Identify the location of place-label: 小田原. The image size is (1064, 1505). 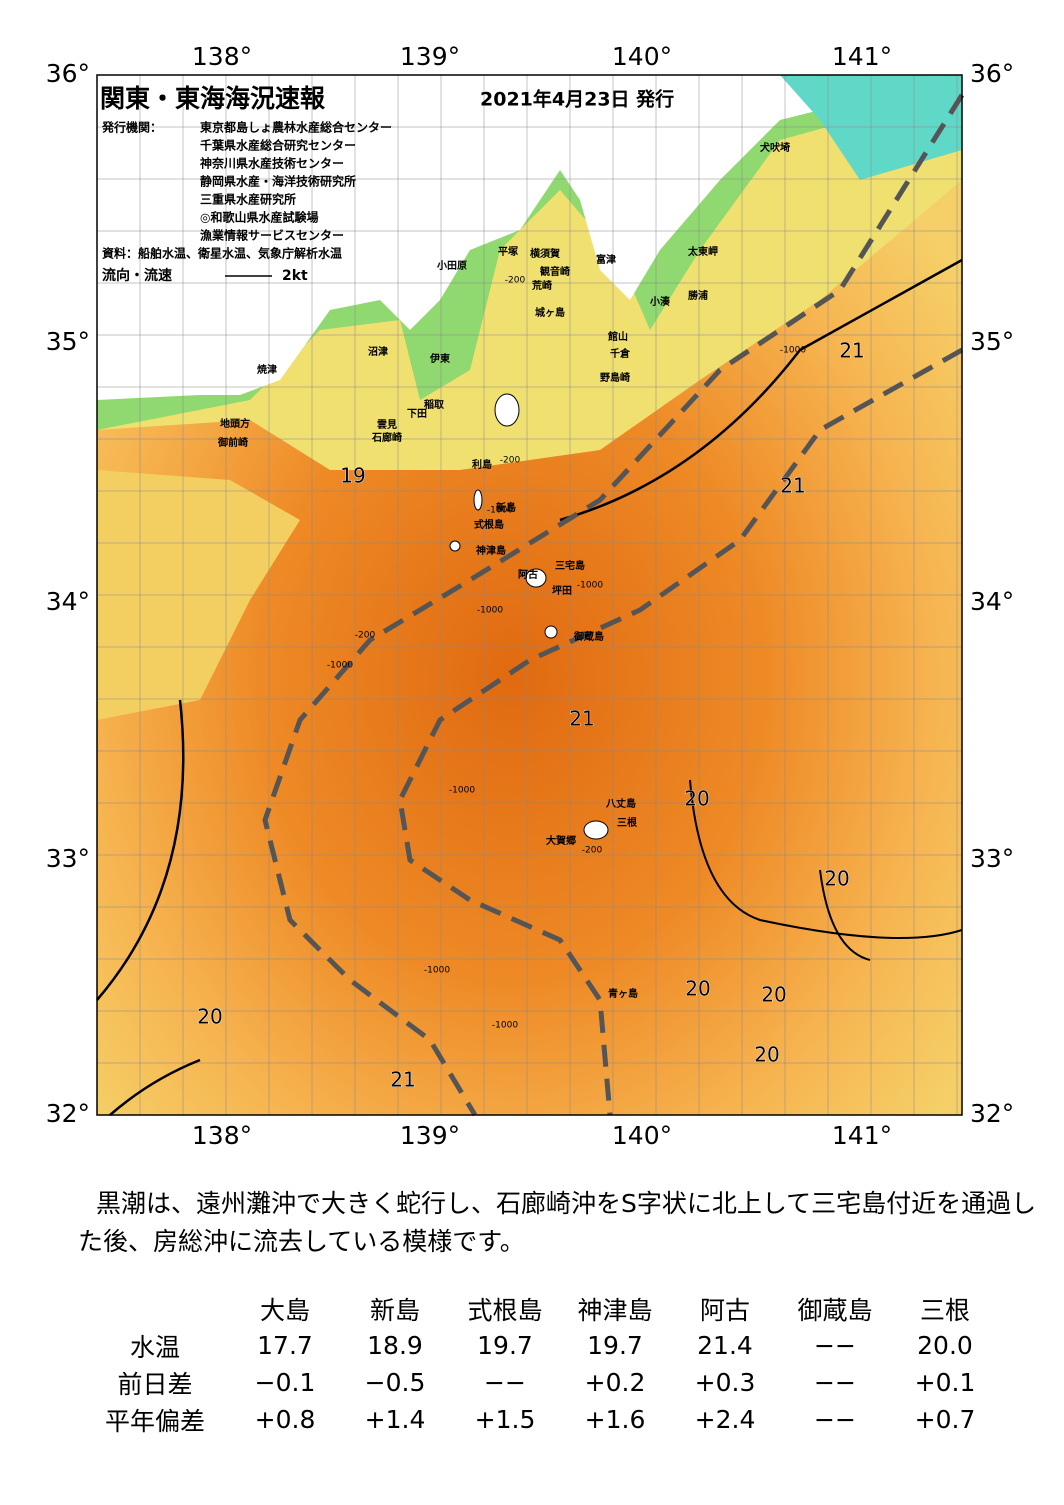
(451, 265).